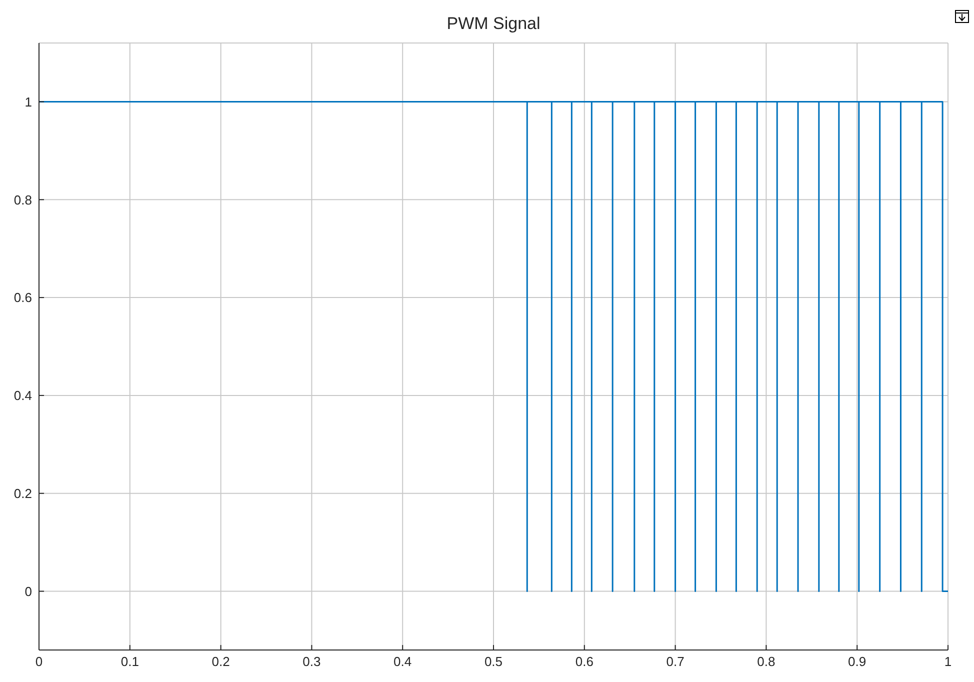 This screenshot has height=682, width=974. Describe the element at coordinates (28, 591) in the screenshot. I see `y-tick-label: 0` at that location.